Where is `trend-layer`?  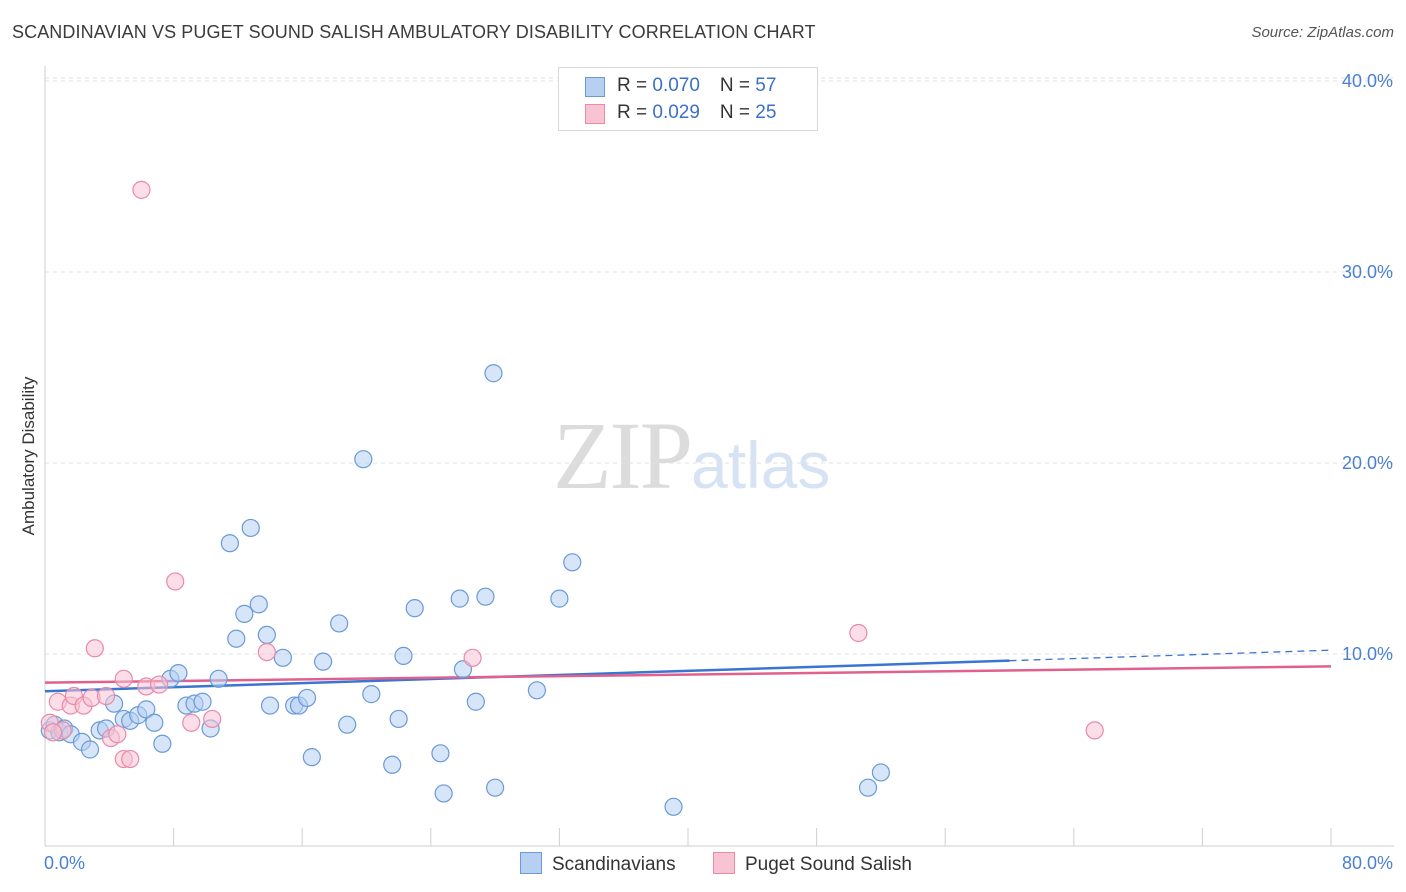
trend-layer is located at coordinates (688, 671).